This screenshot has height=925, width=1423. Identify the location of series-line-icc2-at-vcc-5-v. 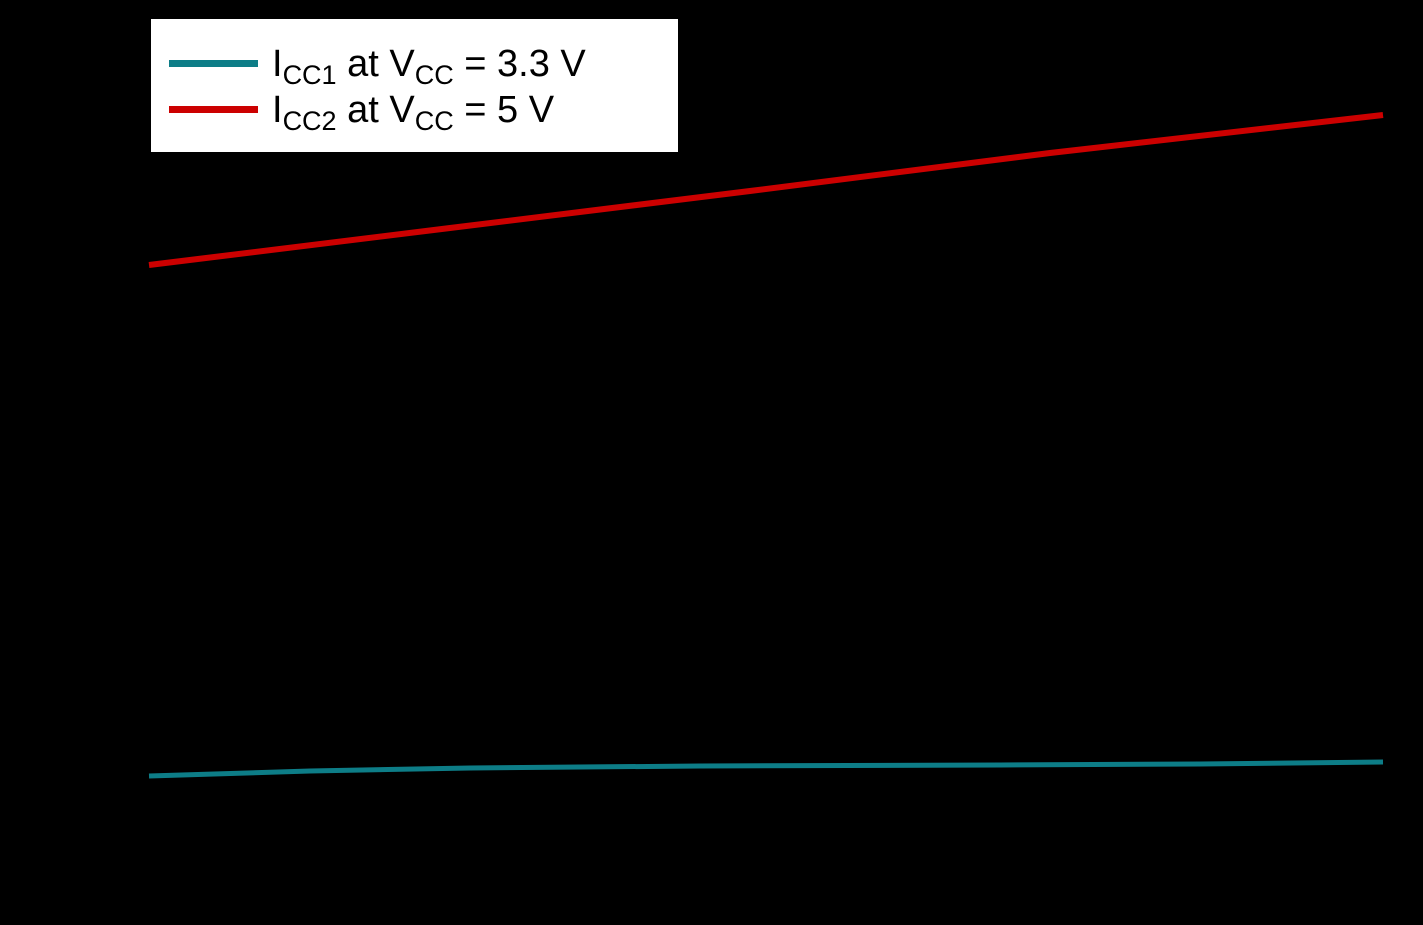
(766, 190).